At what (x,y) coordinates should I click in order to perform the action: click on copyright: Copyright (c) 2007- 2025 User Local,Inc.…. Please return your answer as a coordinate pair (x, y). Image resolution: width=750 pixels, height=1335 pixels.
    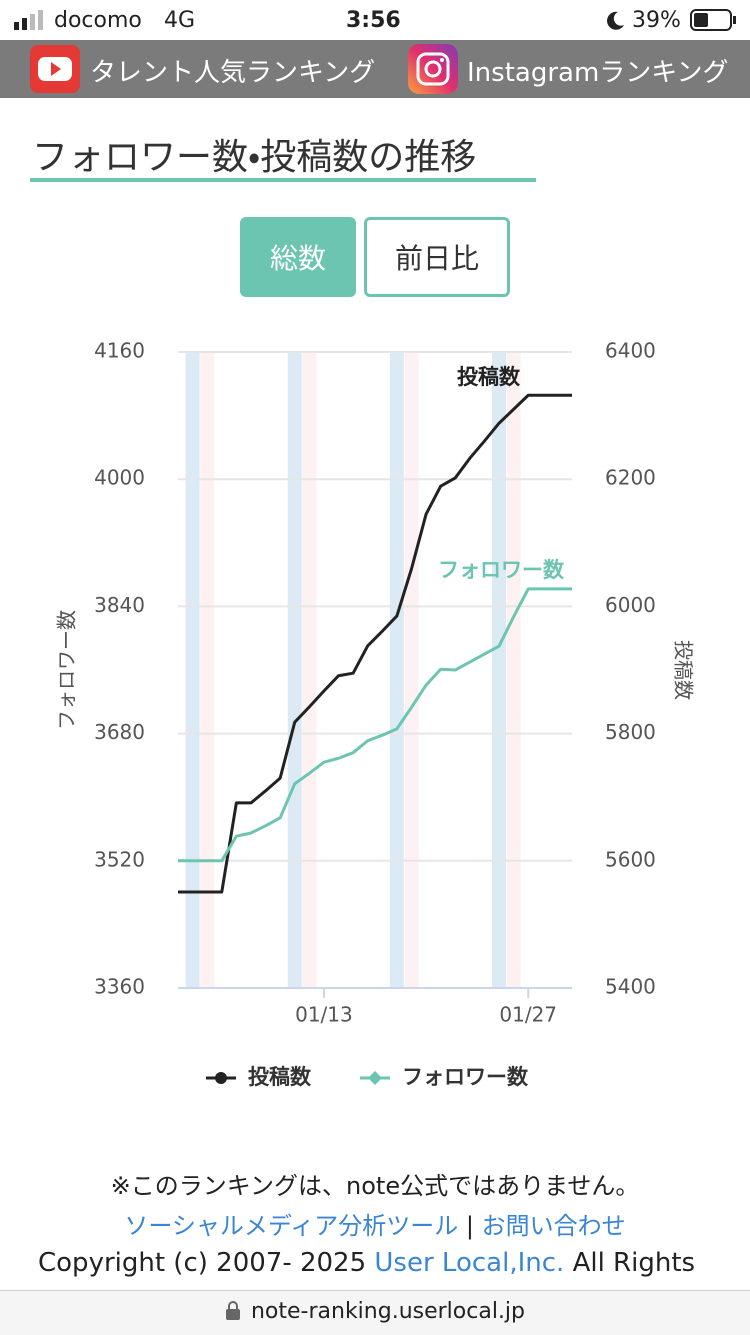
    Looking at the image, I should click on (366, 1263).